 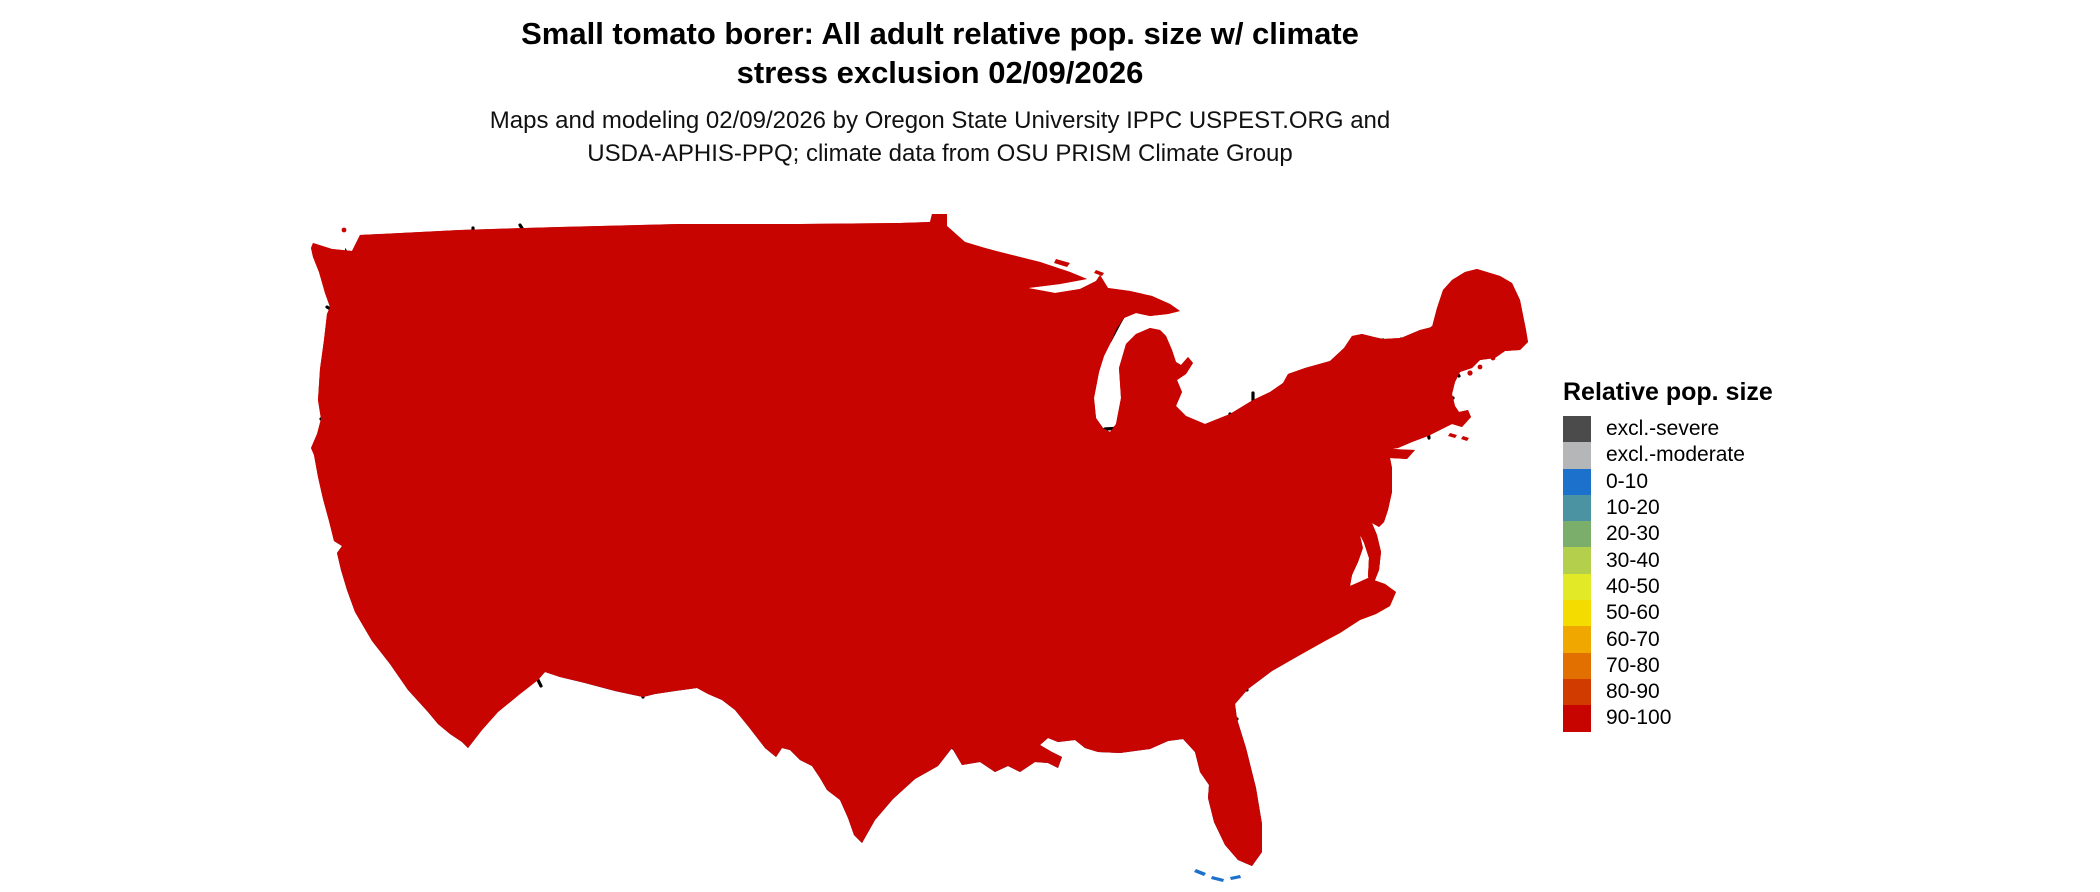 I want to click on legend-item: 60-70, so click(x=1723, y=639).